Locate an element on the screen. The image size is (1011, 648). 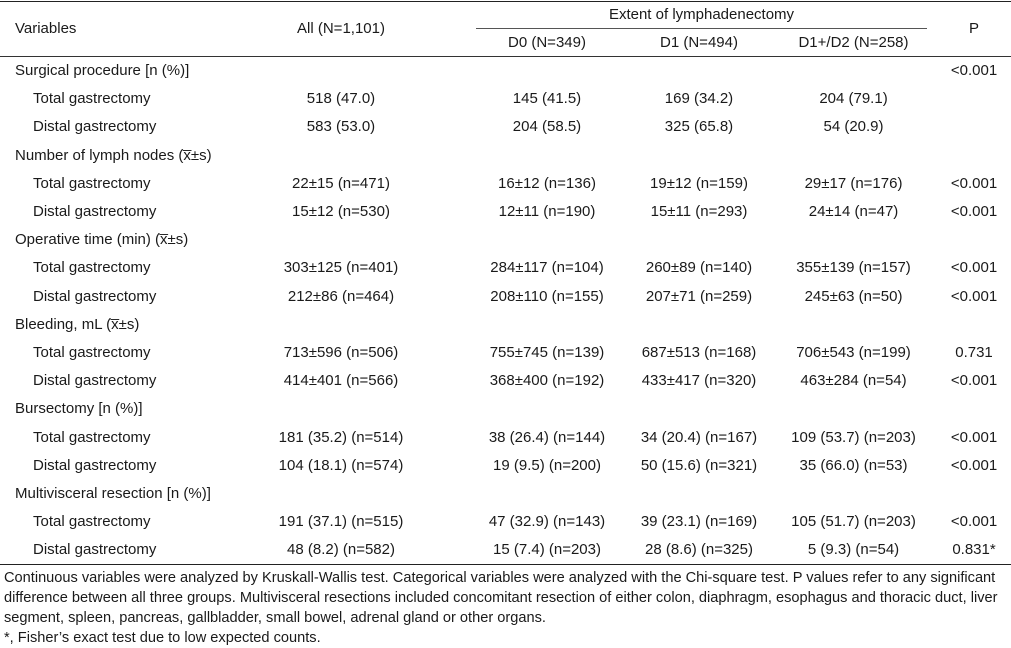
cell-d1: 34 (20.4) (n=167) is located at coordinates (699, 437).